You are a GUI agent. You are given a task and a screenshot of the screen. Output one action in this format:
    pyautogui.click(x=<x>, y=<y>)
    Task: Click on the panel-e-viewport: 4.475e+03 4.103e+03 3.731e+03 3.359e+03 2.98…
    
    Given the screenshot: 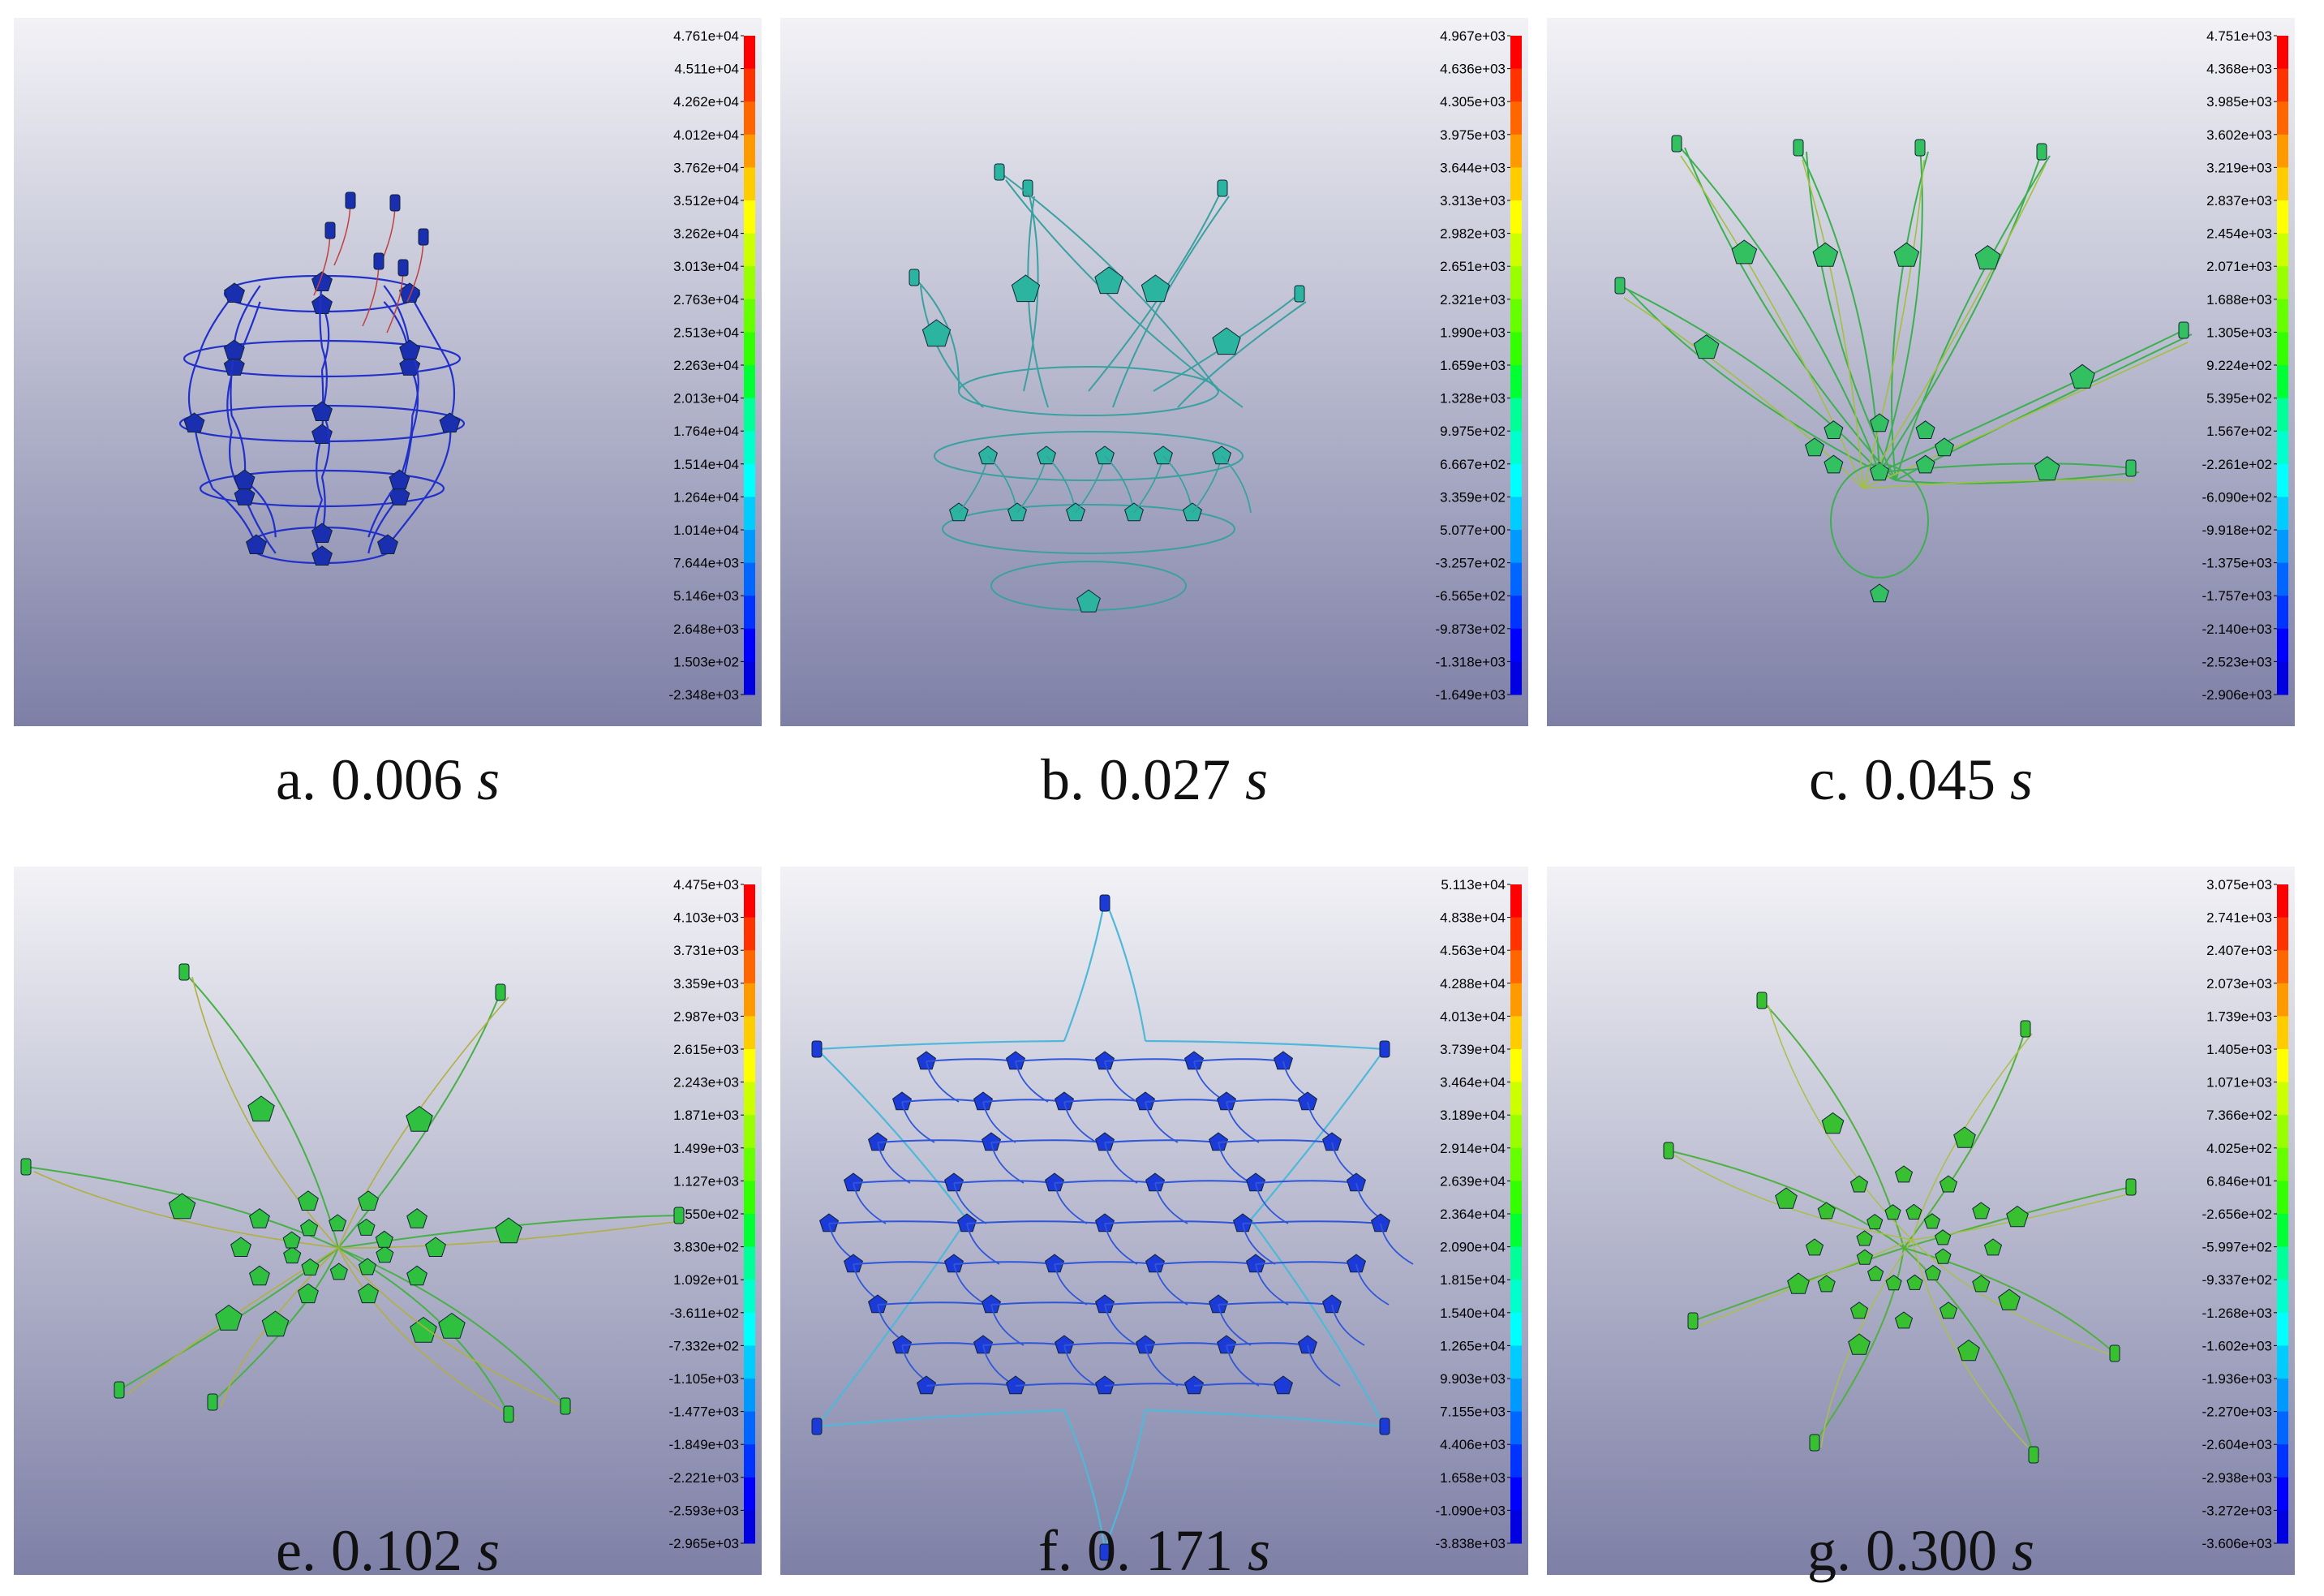 What is the action you would take?
    pyautogui.click(x=388, y=1221)
    